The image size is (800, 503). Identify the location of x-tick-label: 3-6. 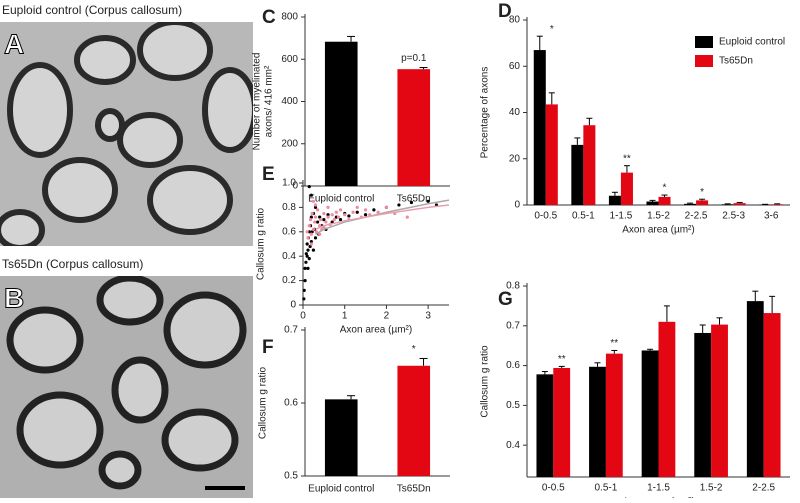
(771, 216).